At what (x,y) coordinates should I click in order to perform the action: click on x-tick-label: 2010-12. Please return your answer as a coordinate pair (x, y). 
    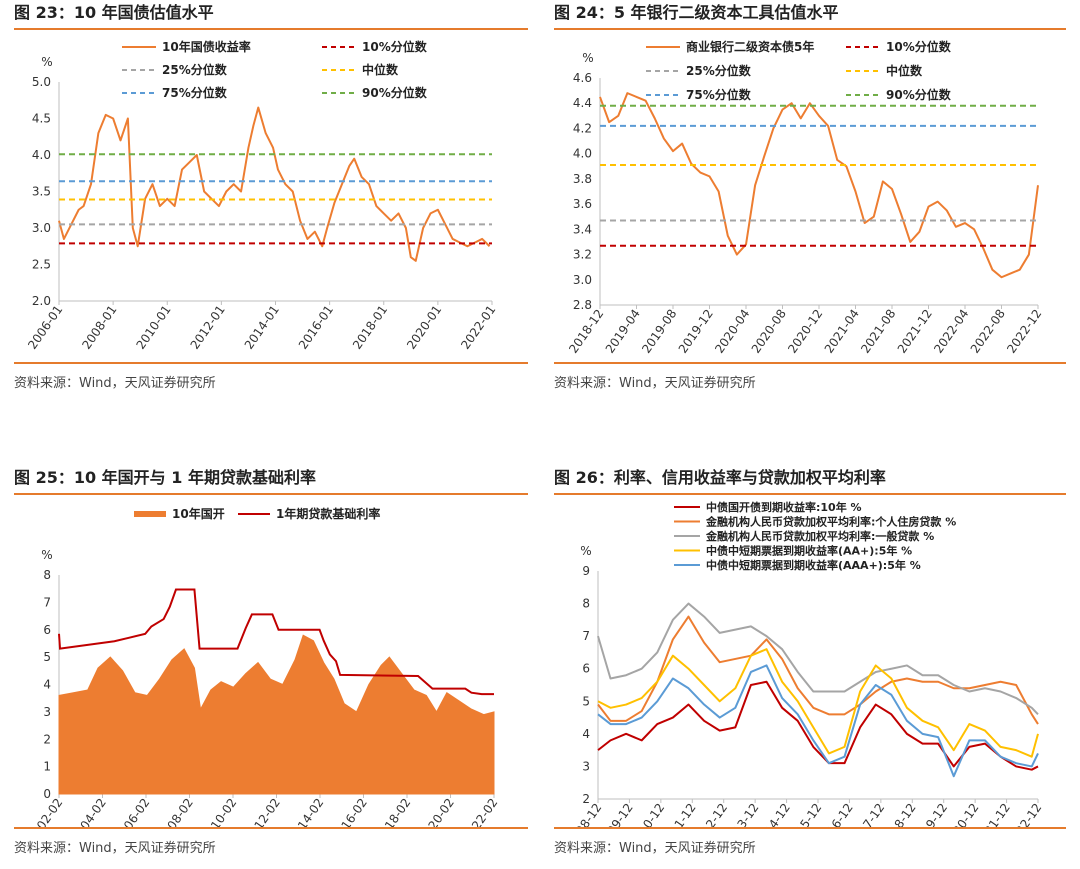
    Looking at the image, I should click on (647, 814).